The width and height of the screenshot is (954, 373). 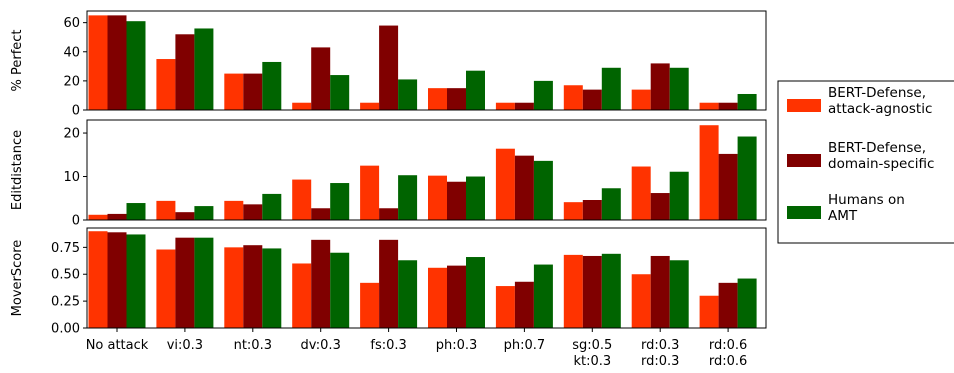 What do you see at coordinates (611, 204) in the screenshot?
I see `bar-panel2-series3-cat8` at bounding box center [611, 204].